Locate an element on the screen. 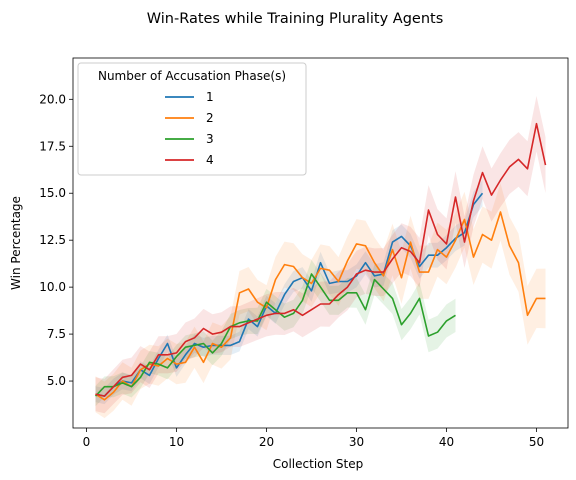  legend-box is located at coordinates (192, 119).